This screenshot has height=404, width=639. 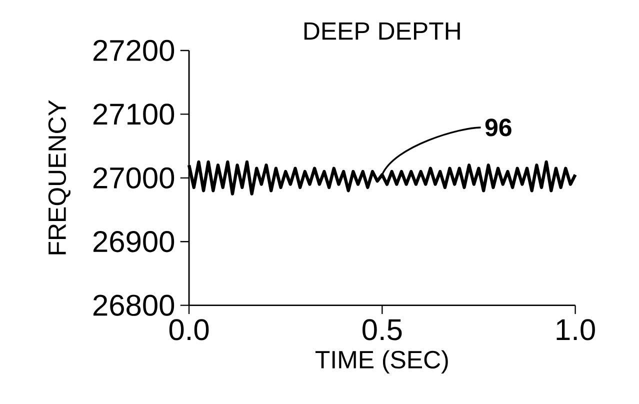 I want to click on annotation: 96, so click(x=498, y=127).